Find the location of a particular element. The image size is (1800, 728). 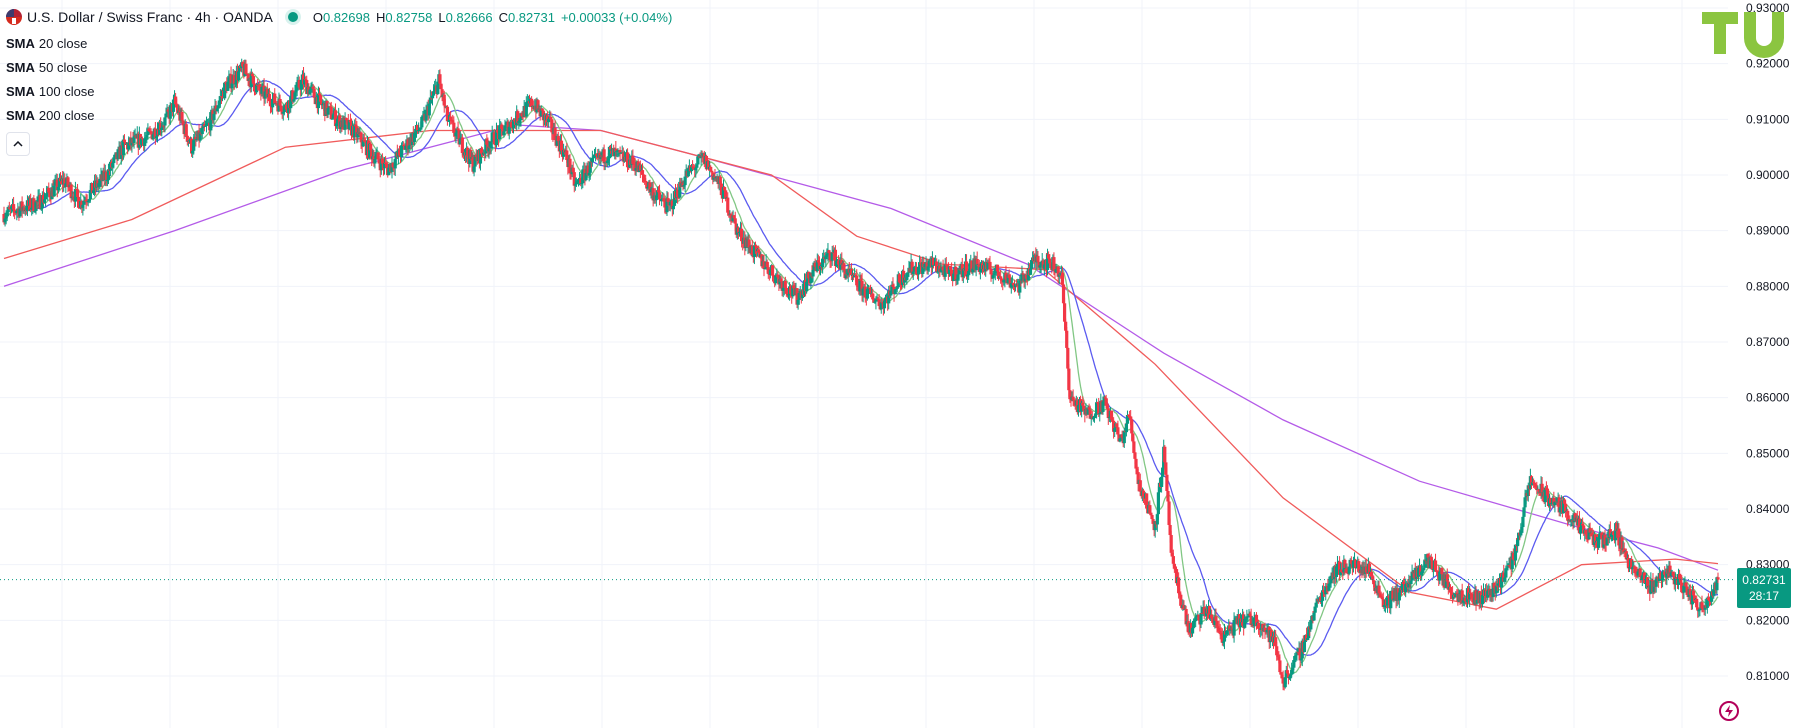

symbol-title: U.S. Dollar / Swiss Franc · 4h · OANDA is located at coordinates (150, 17).